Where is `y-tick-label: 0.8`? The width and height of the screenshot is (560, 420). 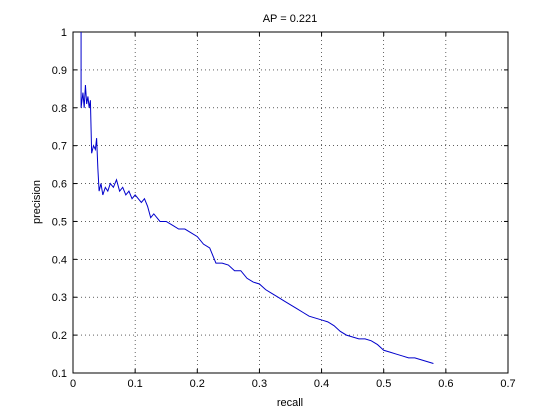
y-tick-label: 0.8 is located at coordinates (59, 109).